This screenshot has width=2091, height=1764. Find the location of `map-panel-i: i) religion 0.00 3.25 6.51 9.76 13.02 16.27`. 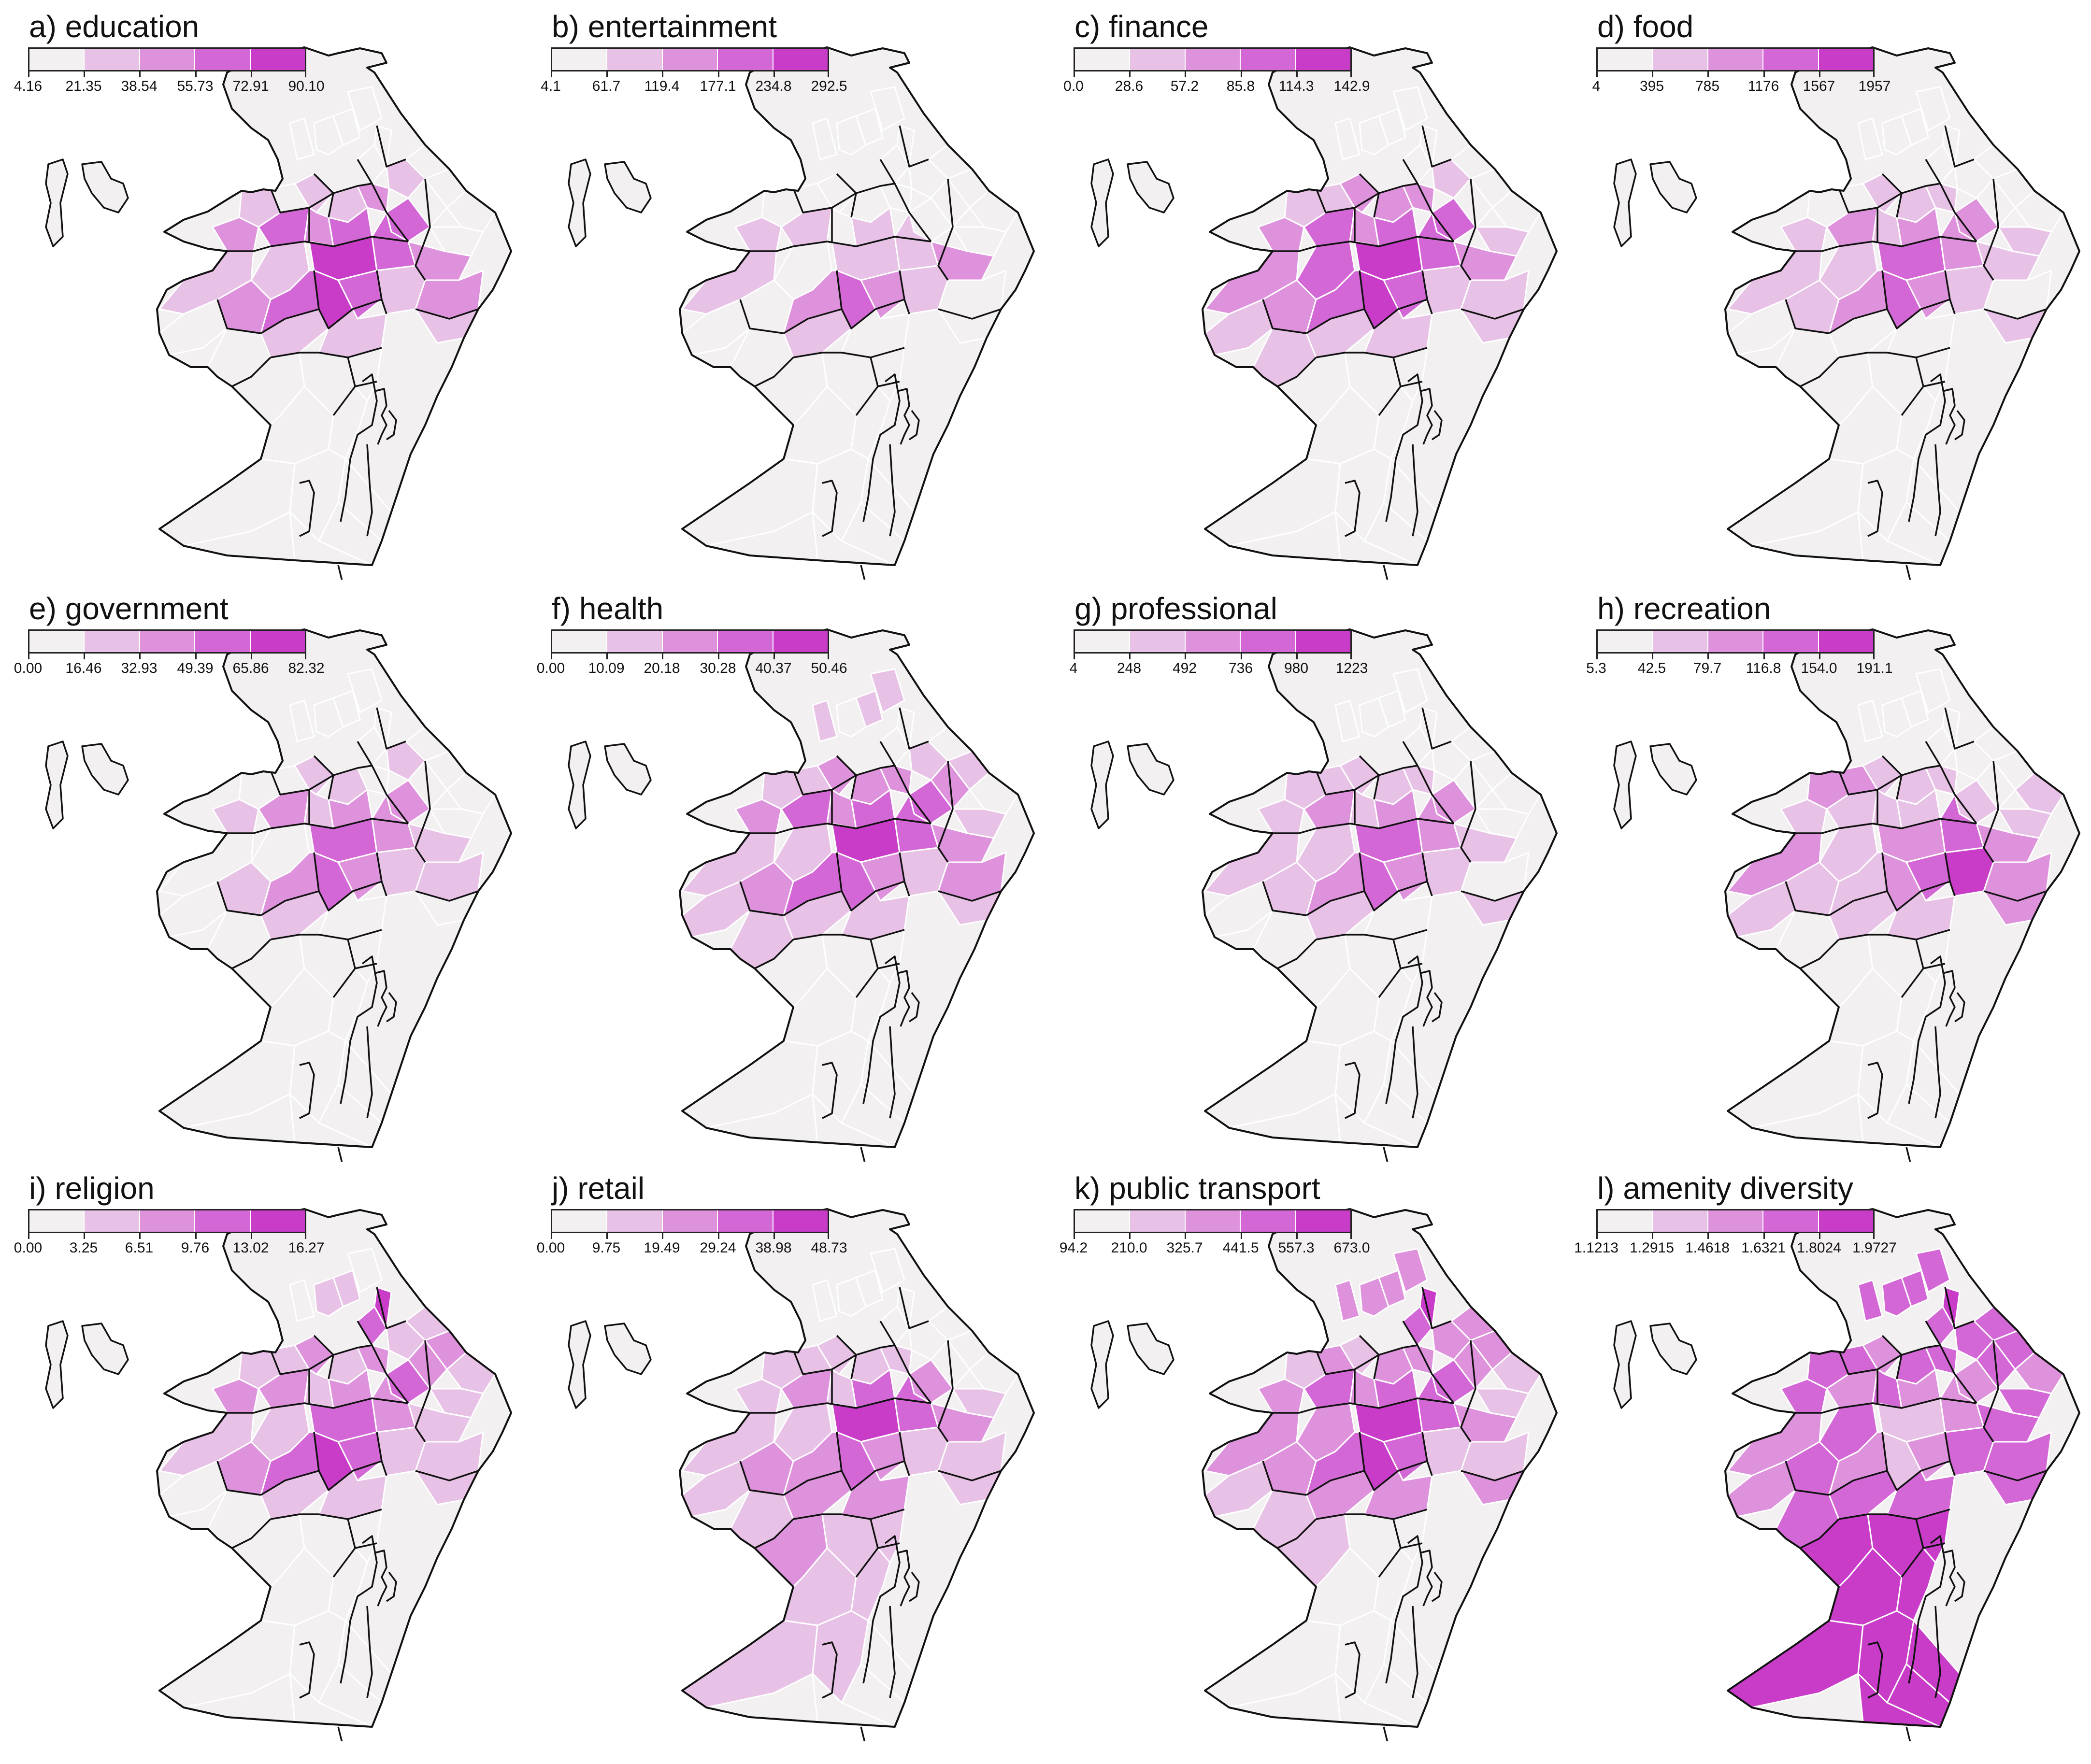

map-panel-i: i) religion 0.00 3.25 6.51 9.76 13.02 16.27 is located at coordinates (261, 1451).